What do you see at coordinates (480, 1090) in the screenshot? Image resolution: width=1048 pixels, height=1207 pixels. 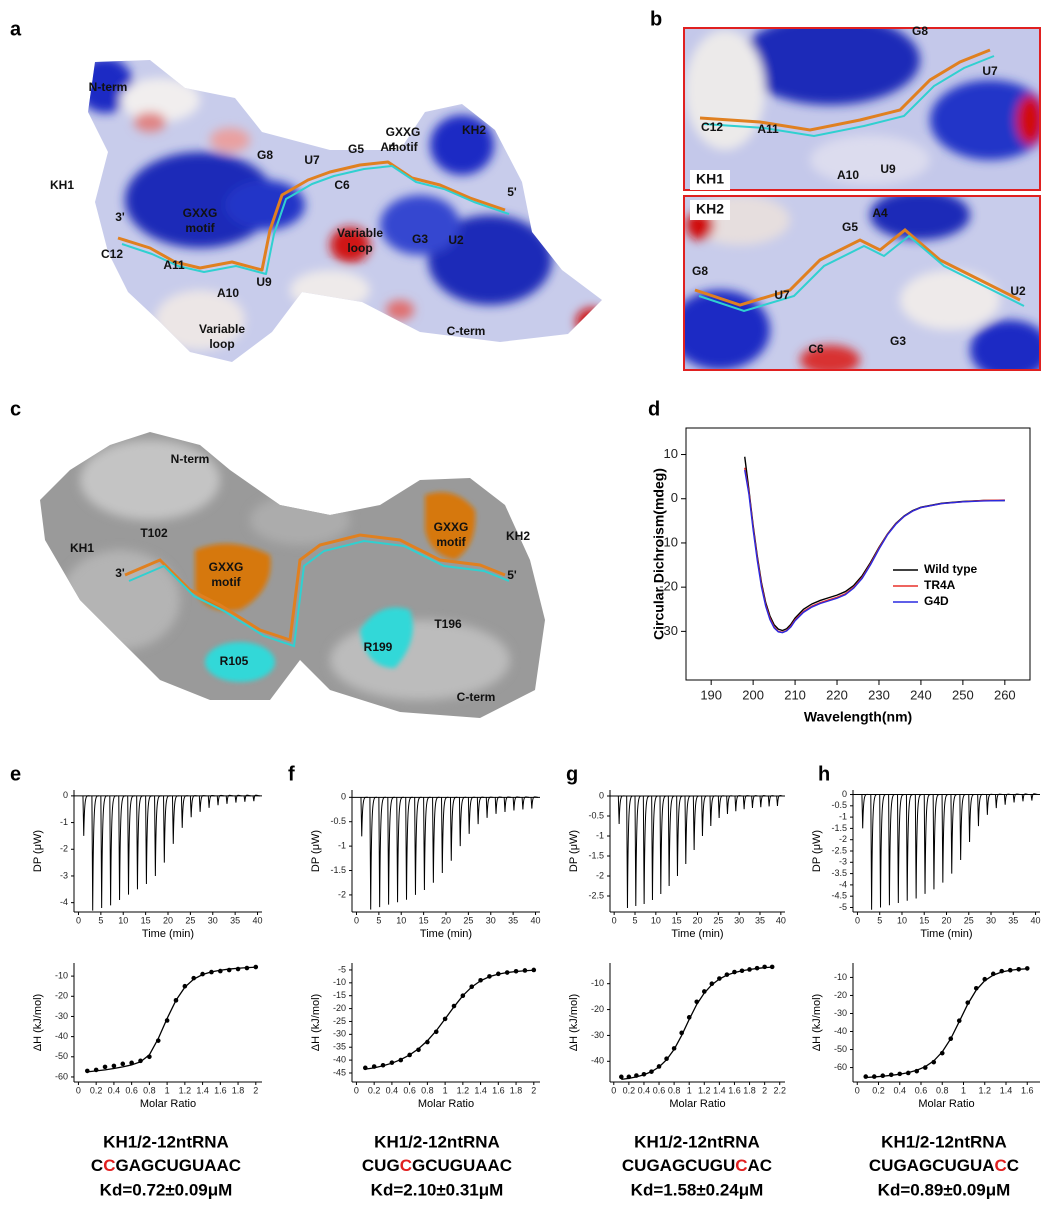 I see `x-tick-label: 1.4` at bounding box center [480, 1090].